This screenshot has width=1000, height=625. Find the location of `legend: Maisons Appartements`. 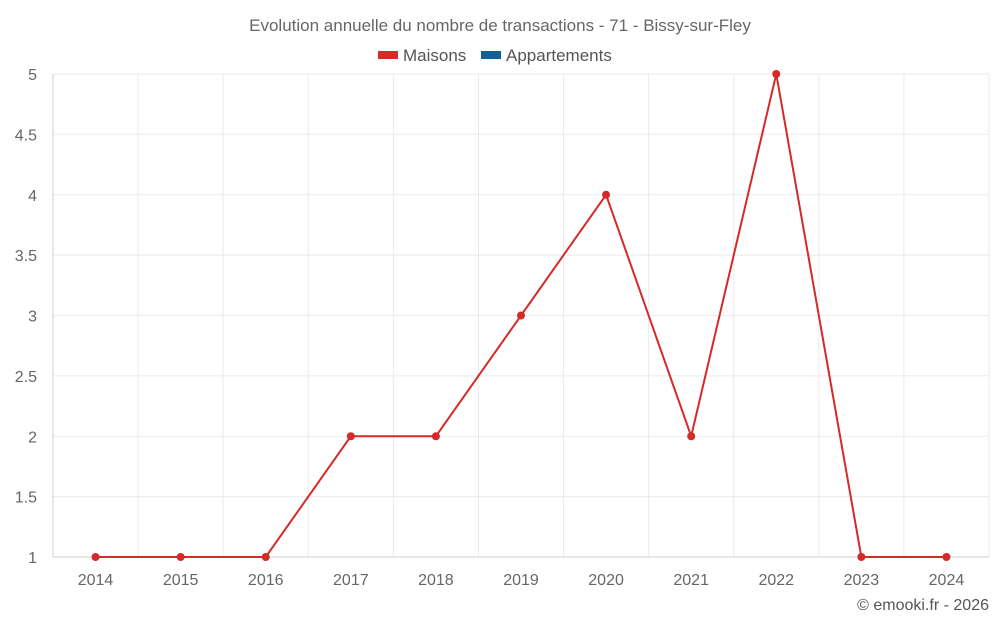

legend: Maisons Appartements is located at coordinates (495, 55).